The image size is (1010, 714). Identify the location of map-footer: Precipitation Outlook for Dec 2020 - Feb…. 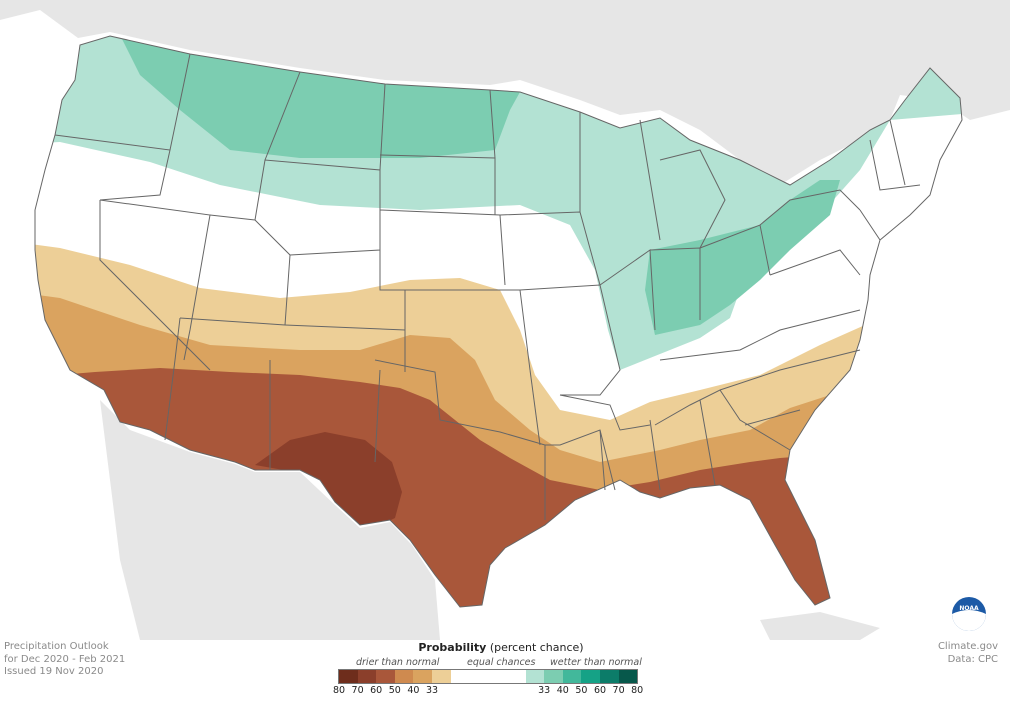
(505, 677).